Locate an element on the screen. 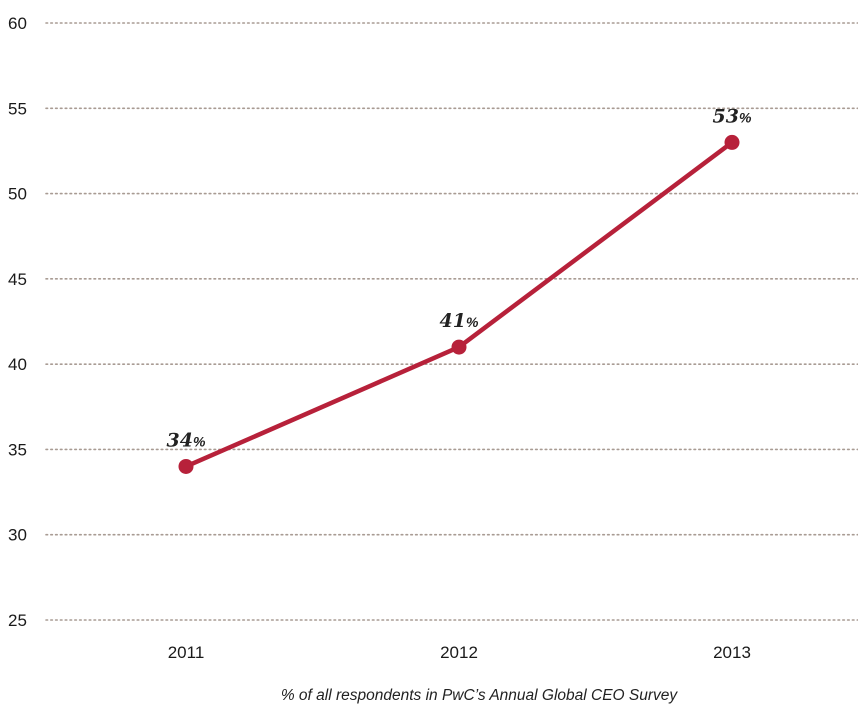 This screenshot has height=711, width=858. y-axis-ticks: 25 30 35 40 45 50 55 60 is located at coordinates (17, 322).